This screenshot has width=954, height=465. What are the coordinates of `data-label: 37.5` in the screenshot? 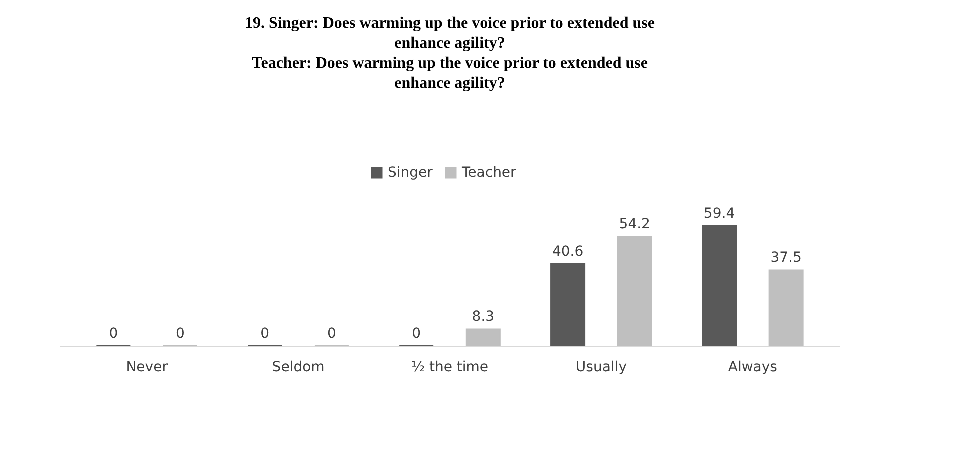 It's located at (786, 258).